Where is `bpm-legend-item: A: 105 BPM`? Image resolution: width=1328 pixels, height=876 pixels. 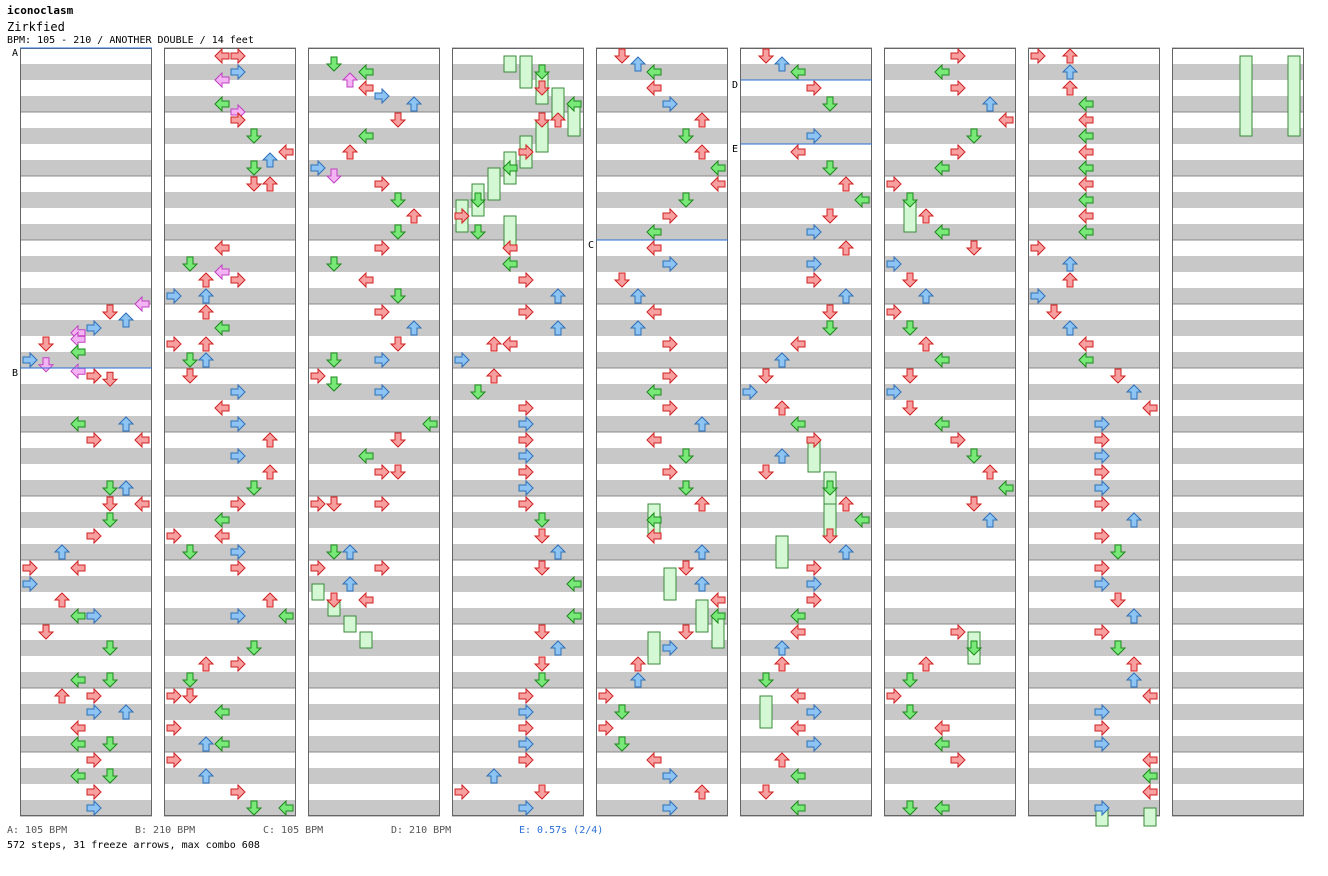 bpm-legend-item: A: 105 BPM is located at coordinates (37, 830).